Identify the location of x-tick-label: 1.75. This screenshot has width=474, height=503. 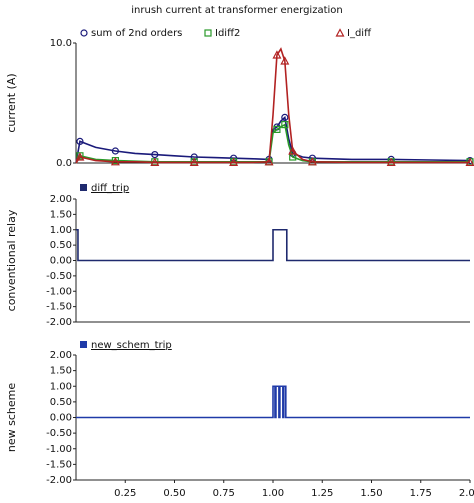
(421, 493).